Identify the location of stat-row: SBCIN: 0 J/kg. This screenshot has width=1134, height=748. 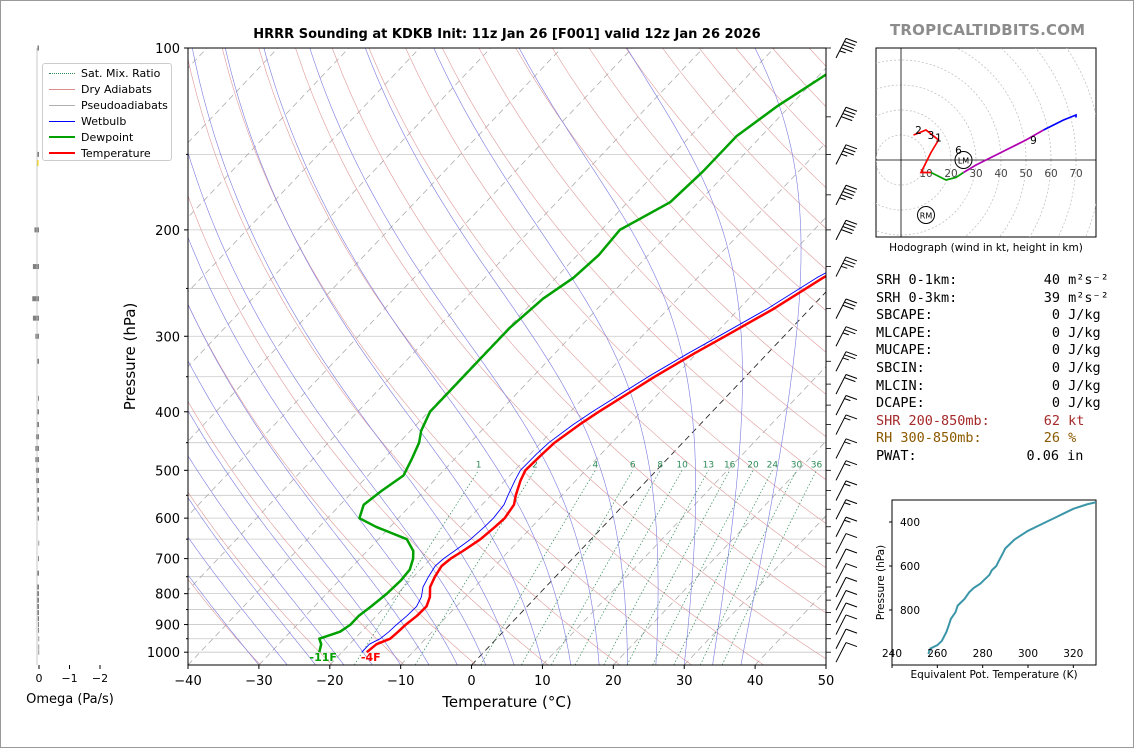
(992, 369).